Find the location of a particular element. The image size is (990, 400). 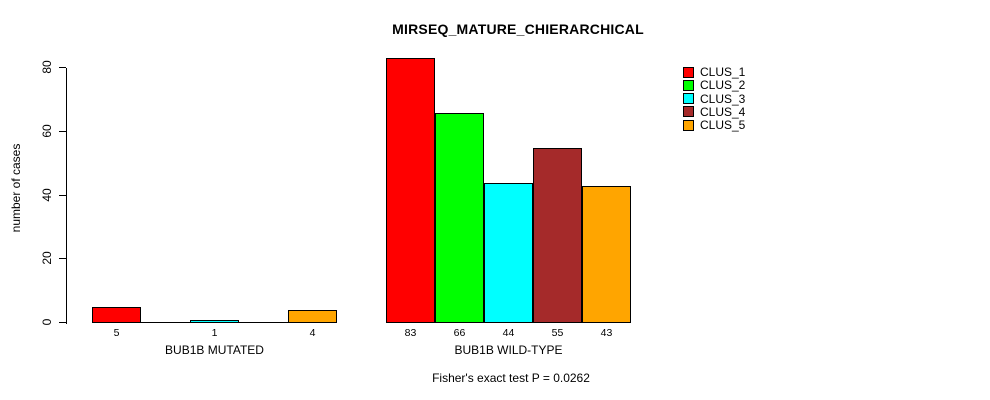

legend-label: CLUS_1 is located at coordinates (723, 72).